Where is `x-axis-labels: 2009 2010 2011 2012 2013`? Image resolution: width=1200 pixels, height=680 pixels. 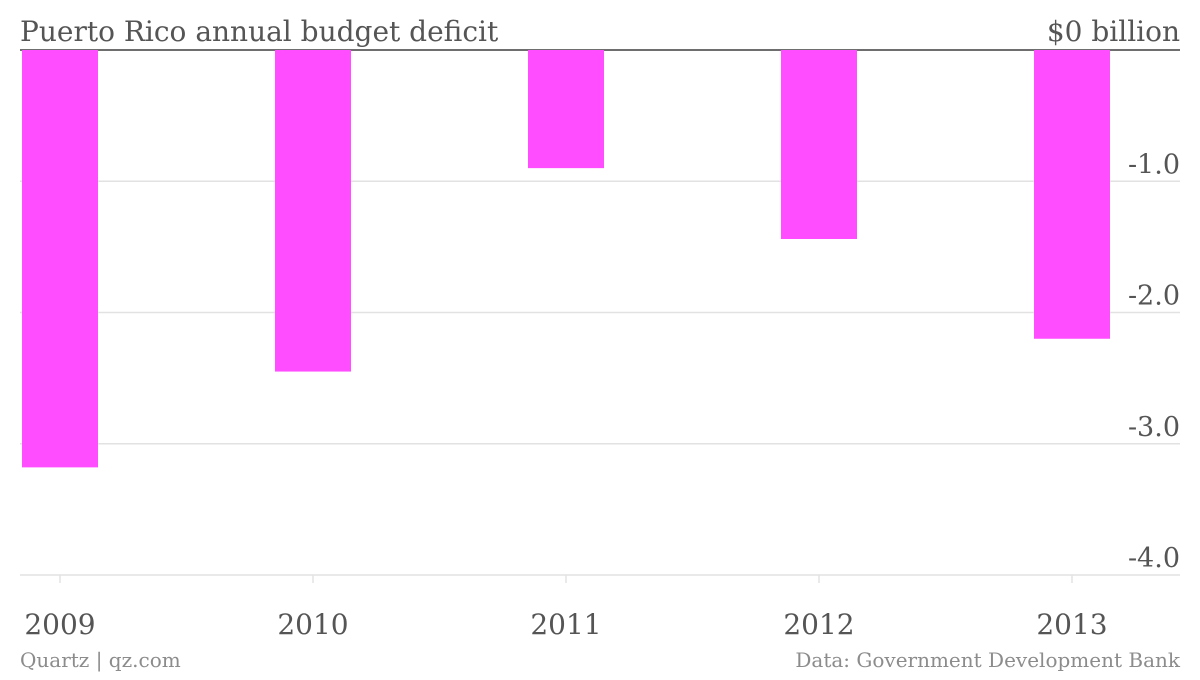
x-axis-labels: 2009 2010 2011 2012 2013 is located at coordinates (566, 608).